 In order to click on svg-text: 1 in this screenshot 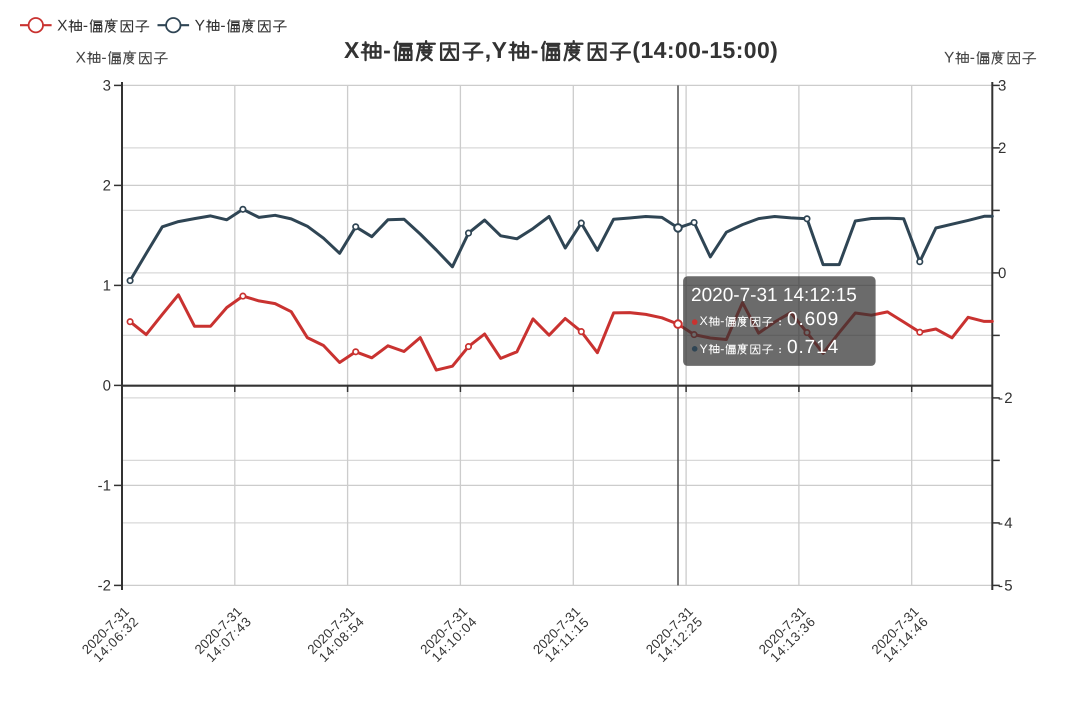, I will do `click(107, 286)`.